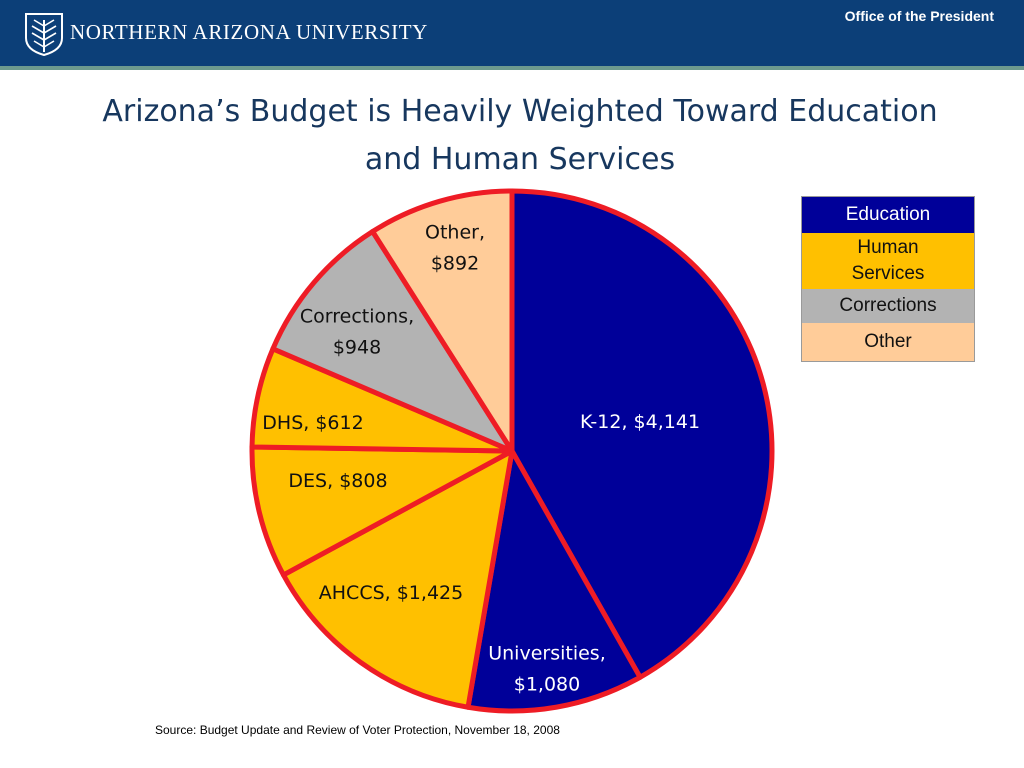 The height and width of the screenshot is (768, 1024). I want to click on office-label: Office of the President, so click(919, 16).